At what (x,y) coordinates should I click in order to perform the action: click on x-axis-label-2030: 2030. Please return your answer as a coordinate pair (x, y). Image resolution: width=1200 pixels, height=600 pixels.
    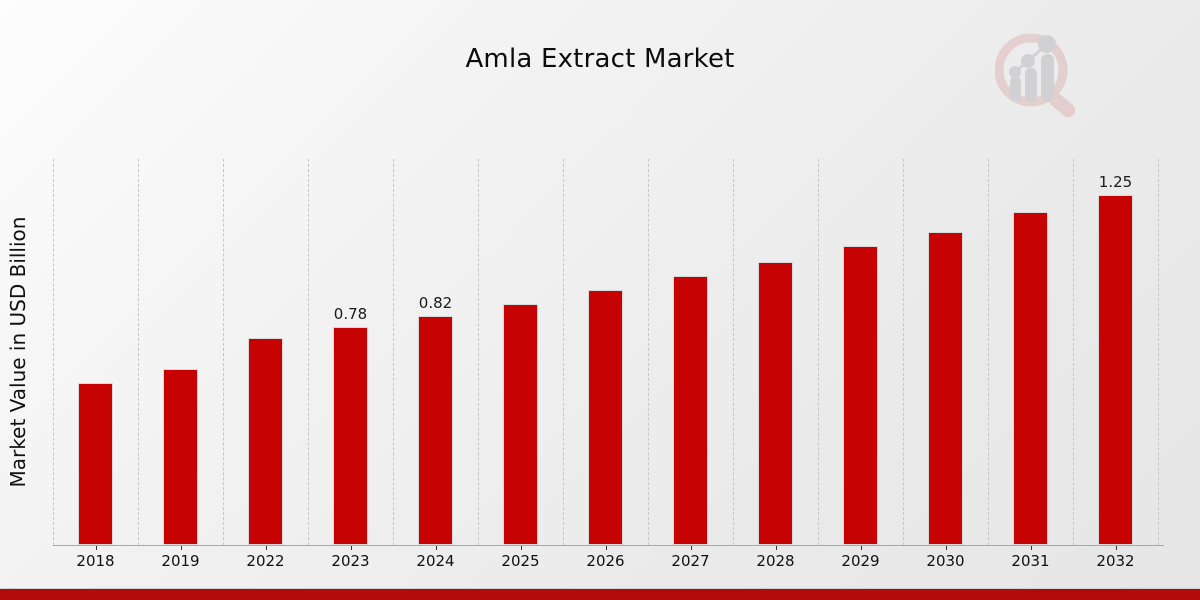
    Looking at the image, I should click on (945, 561).